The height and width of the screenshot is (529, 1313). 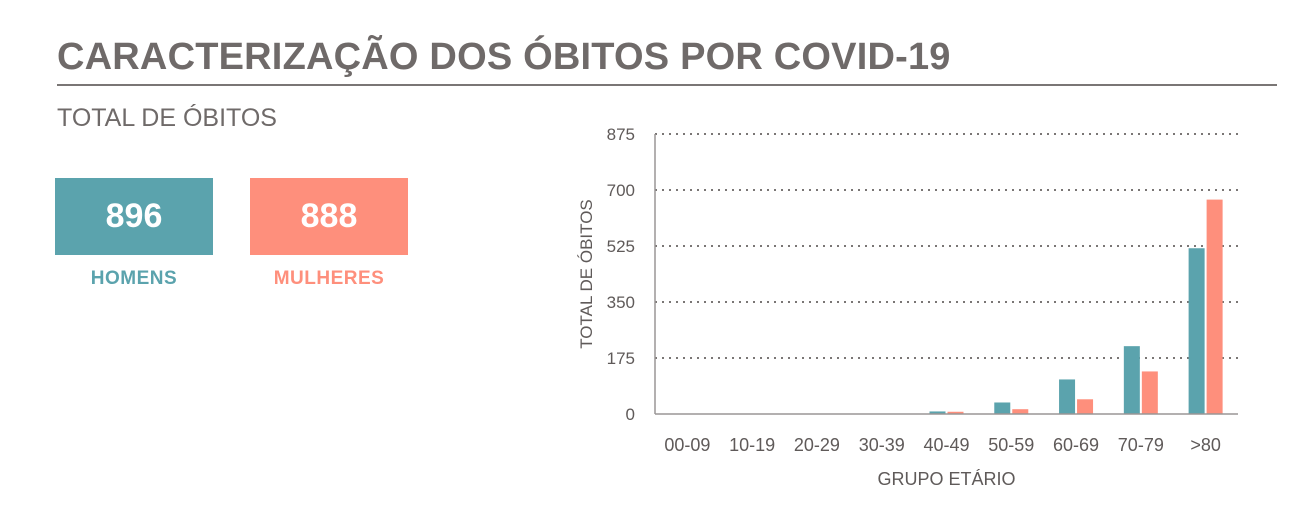 What do you see at coordinates (1205, 445) in the screenshot?
I see `x-tick-label: >80` at bounding box center [1205, 445].